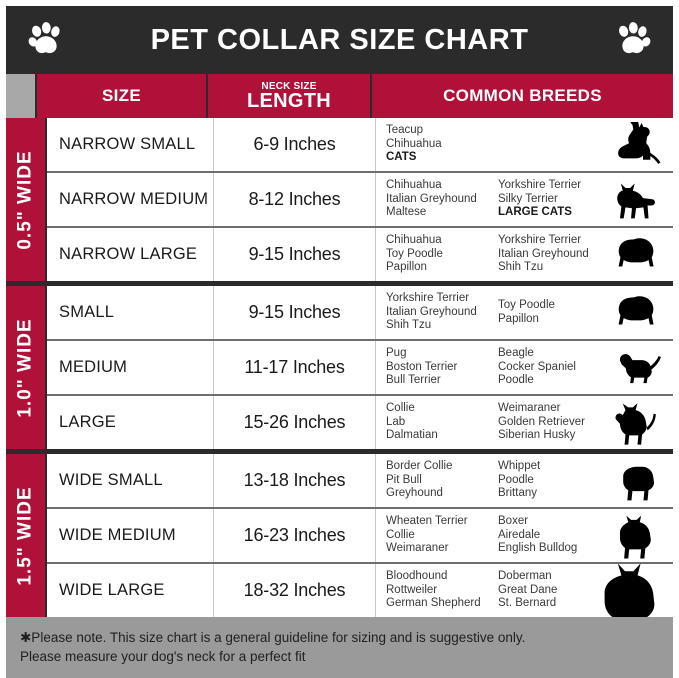  What do you see at coordinates (519, 534) in the screenshot?
I see `breed-name: Airedale` at bounding box center [519, 534].